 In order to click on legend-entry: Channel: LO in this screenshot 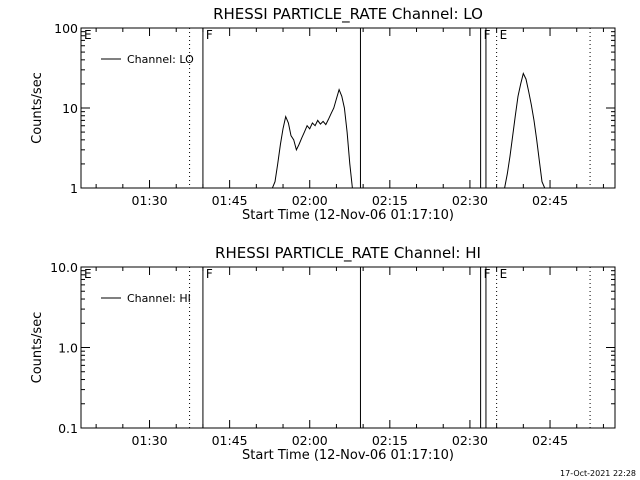, I will do `click(160, 59)`.